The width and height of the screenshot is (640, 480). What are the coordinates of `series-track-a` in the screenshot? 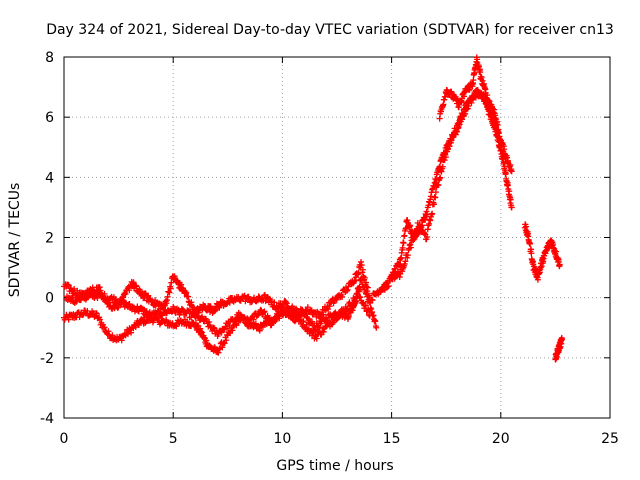 It's located at (220, 315).